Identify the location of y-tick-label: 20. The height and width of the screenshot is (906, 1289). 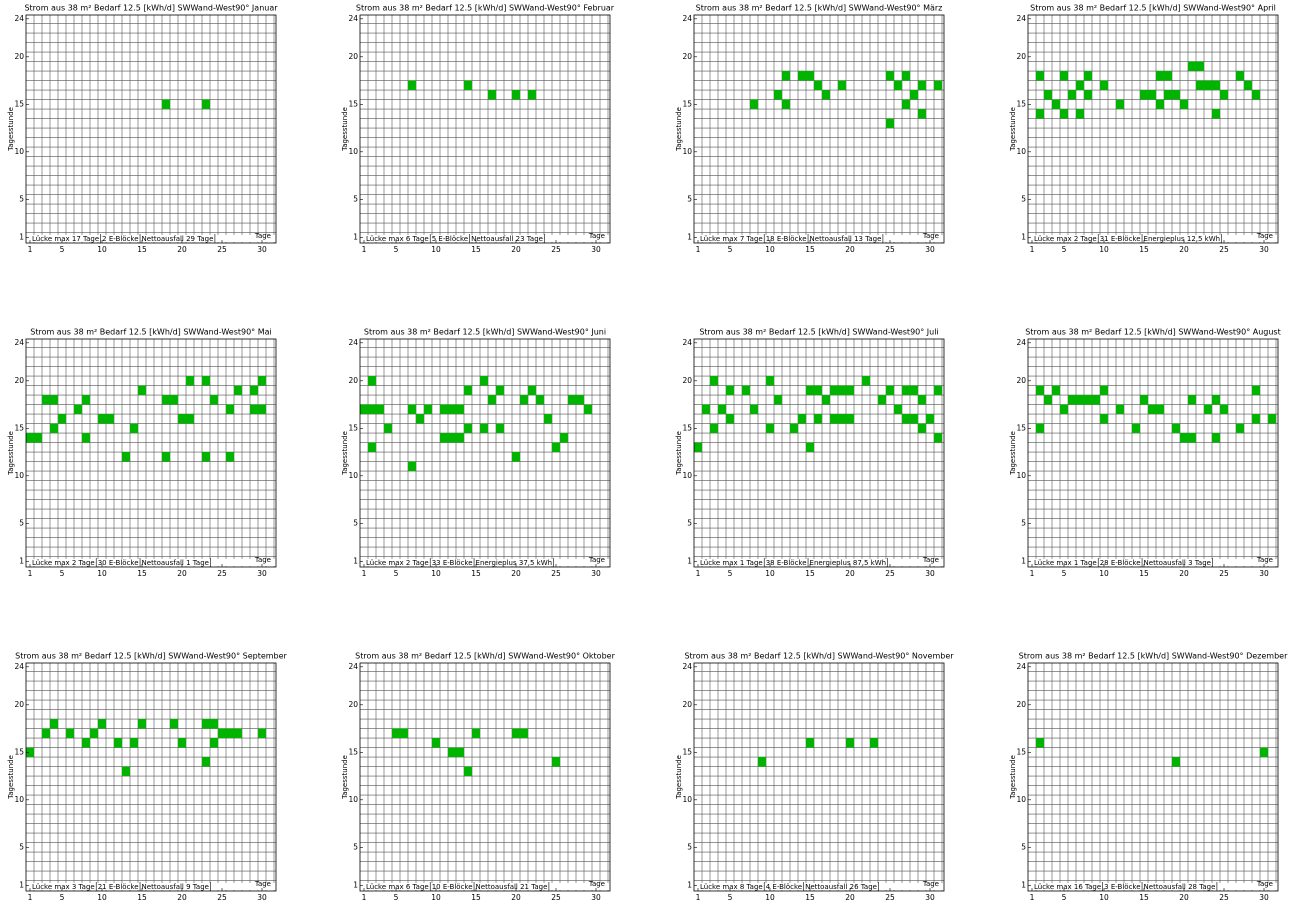
(353, 380).